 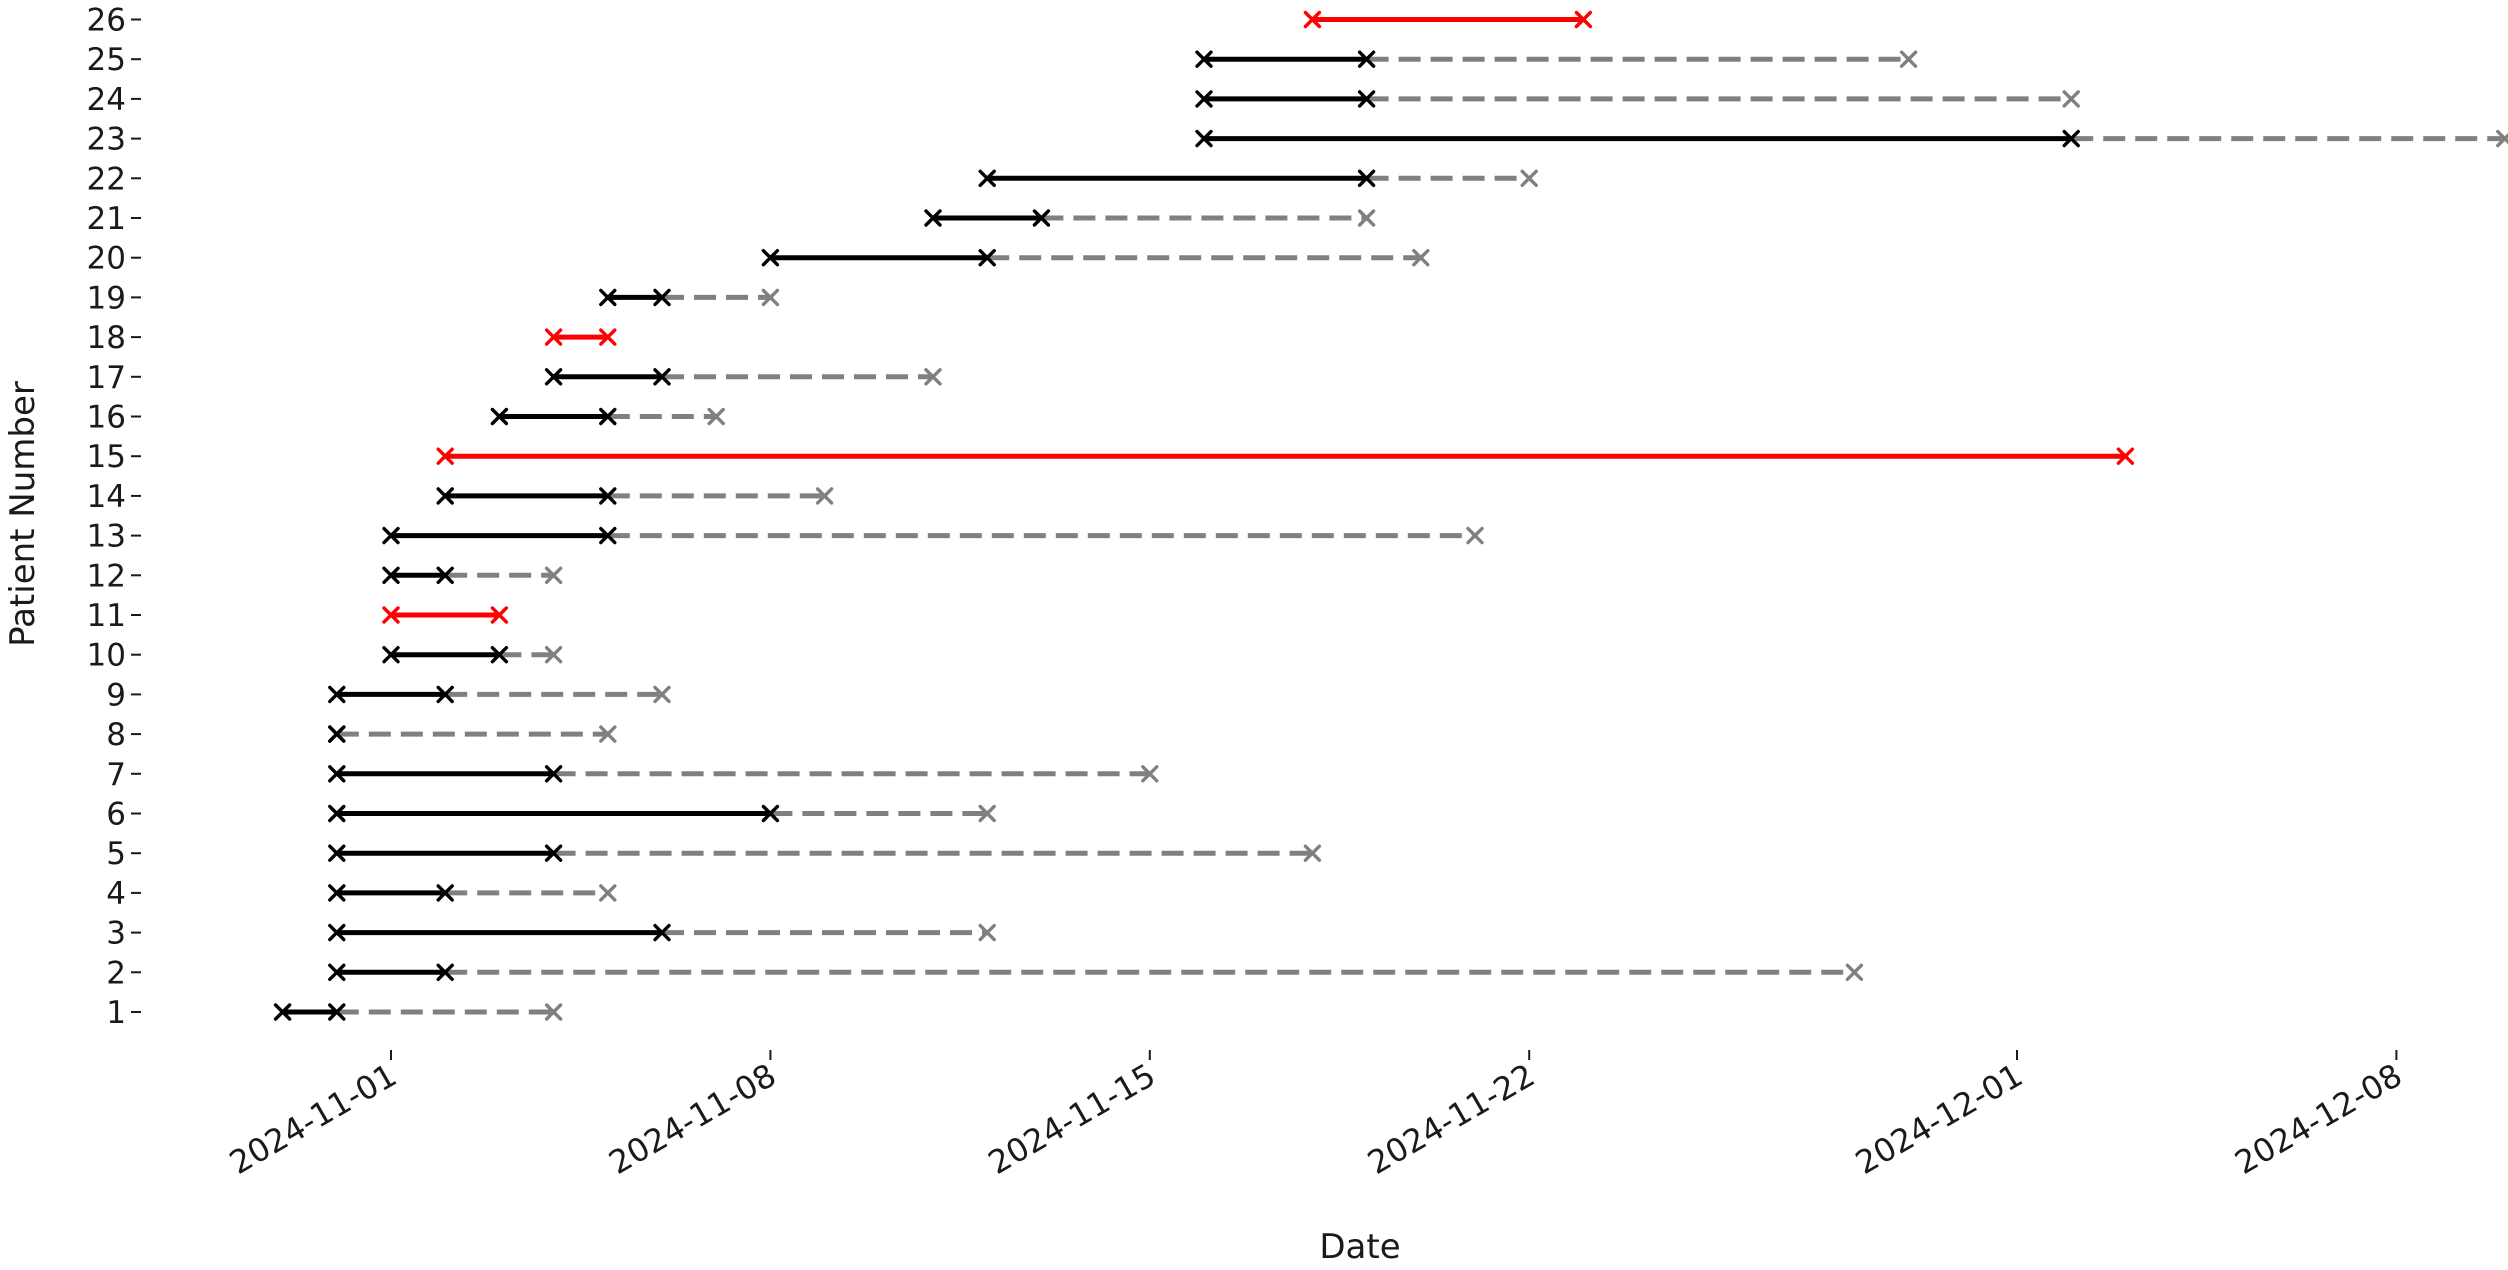 I want to click on x-tick-label: 2024-11-15, so click(x=1072, y=1119).